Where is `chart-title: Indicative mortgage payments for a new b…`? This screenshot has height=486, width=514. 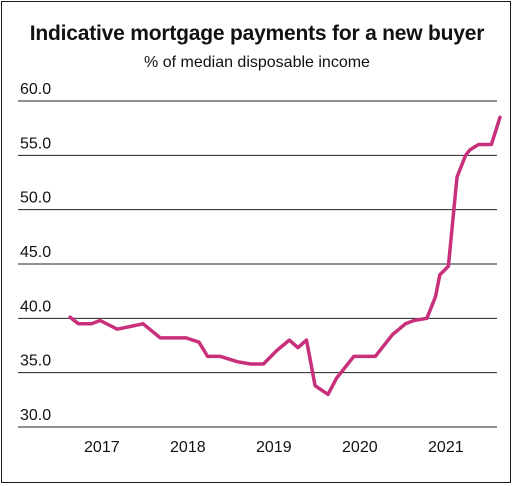 chart-title: Indicative mortgage payments for a new b… is located at coordinates (257, 33).